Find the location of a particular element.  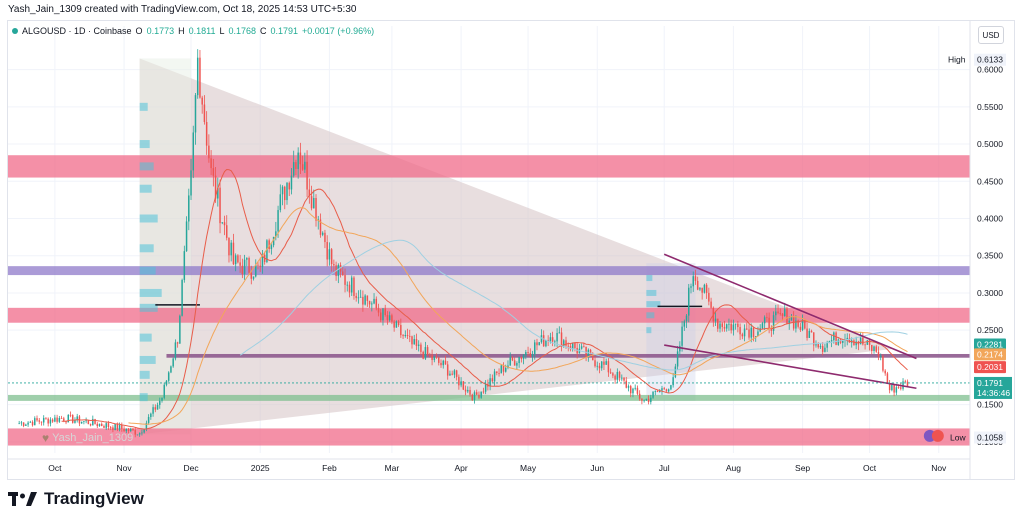

tradingview-logo-icon is located at coordinates (22, 499).